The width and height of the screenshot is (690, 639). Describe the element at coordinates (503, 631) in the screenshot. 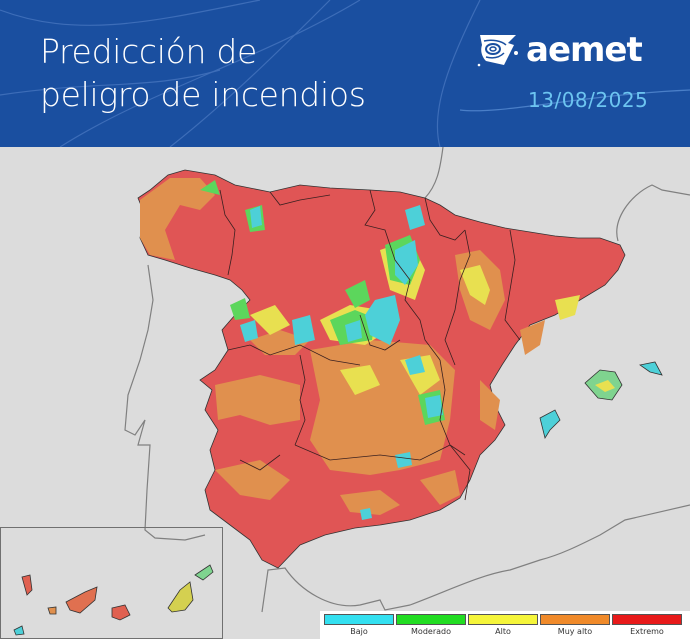

I see `legend-label-alto: Alto` at that location.